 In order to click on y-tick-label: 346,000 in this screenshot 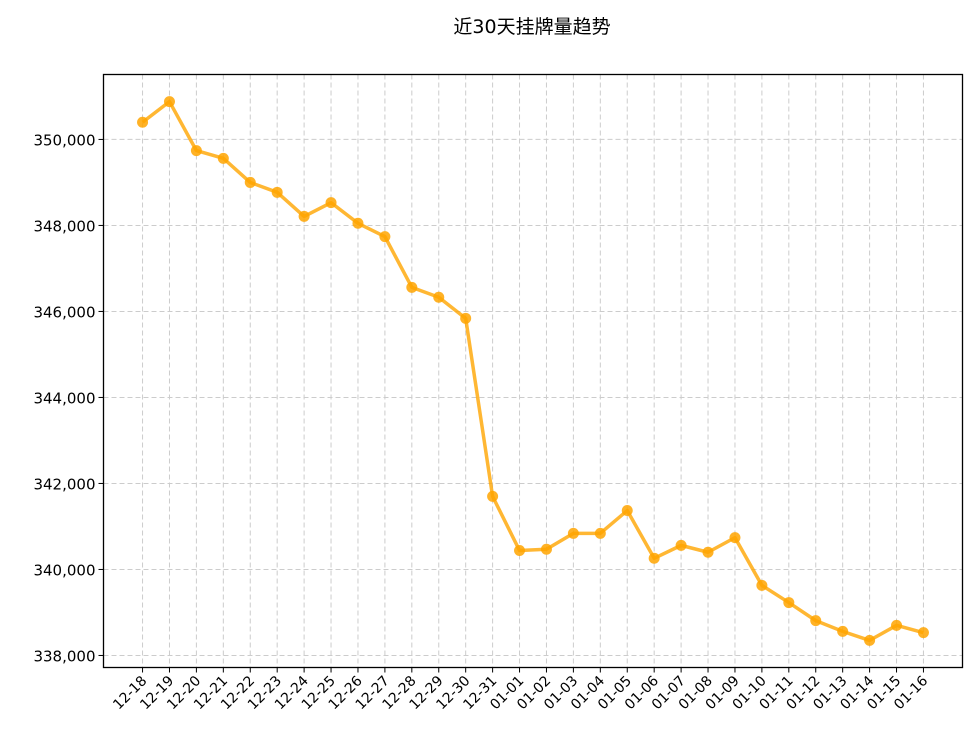, I will do `click(64, 312)`.